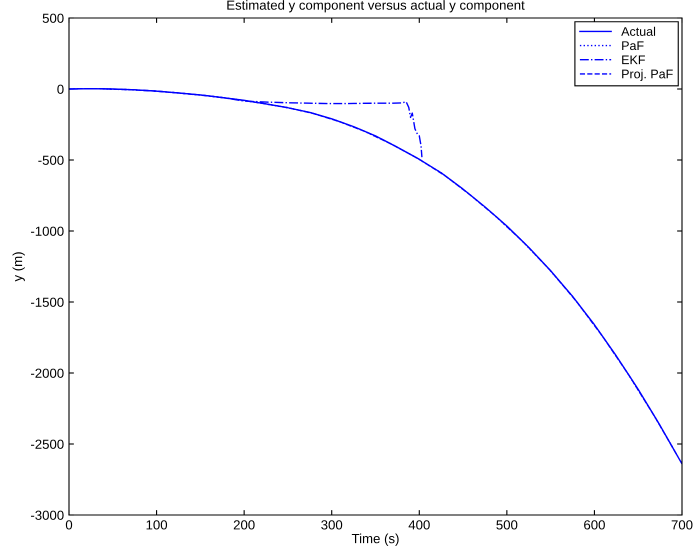 The width and height of the screenshot is (693, 550). I want to click on y-tick-label: 500, so click(53, 18).